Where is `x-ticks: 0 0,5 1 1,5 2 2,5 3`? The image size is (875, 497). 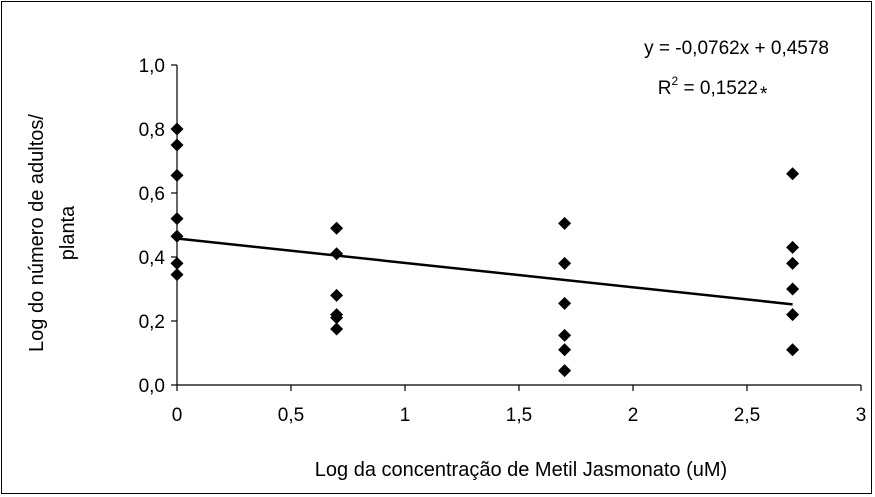 x-ticks: 0 0,5 1 1,5 2 2,5 3 is located at coordinates (519, 405).